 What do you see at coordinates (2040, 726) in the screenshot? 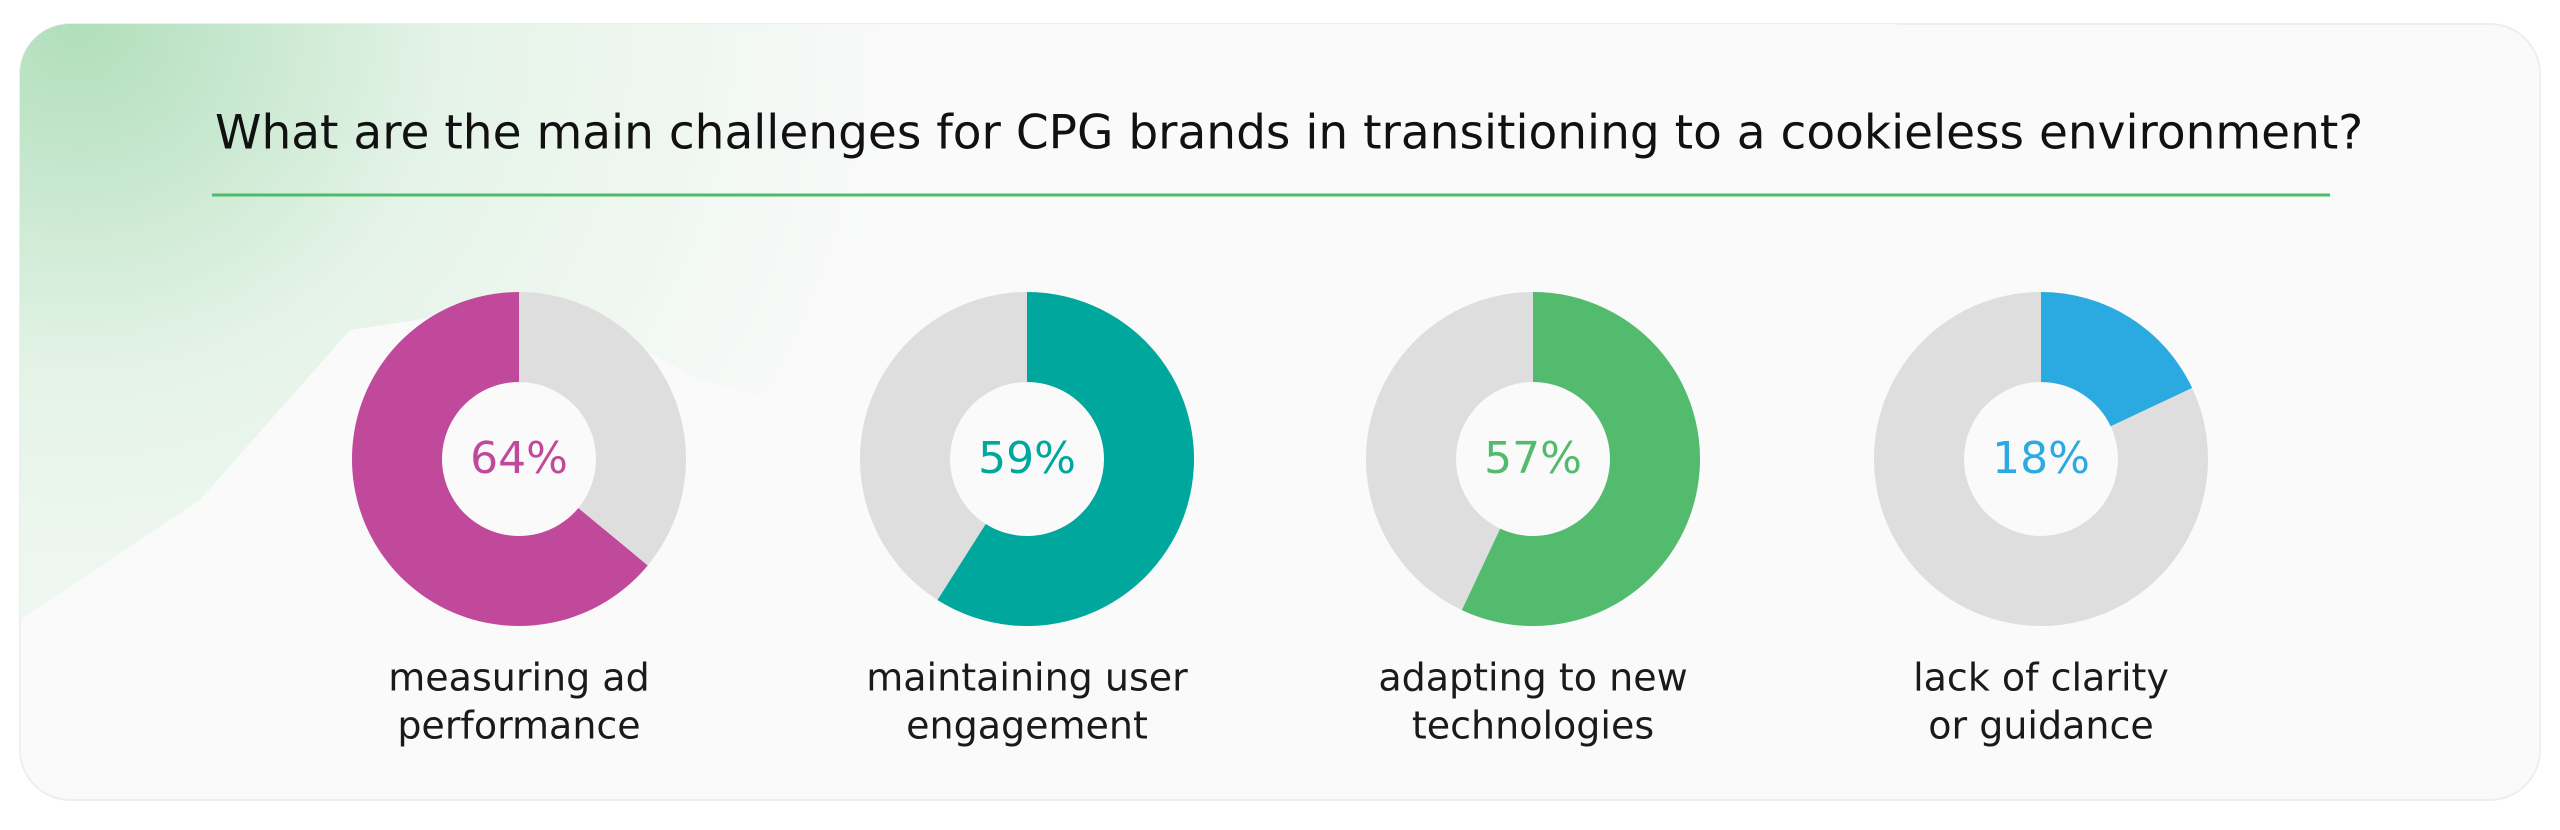
I see `category-label: or guidance` at bounding box center [2040, 726].